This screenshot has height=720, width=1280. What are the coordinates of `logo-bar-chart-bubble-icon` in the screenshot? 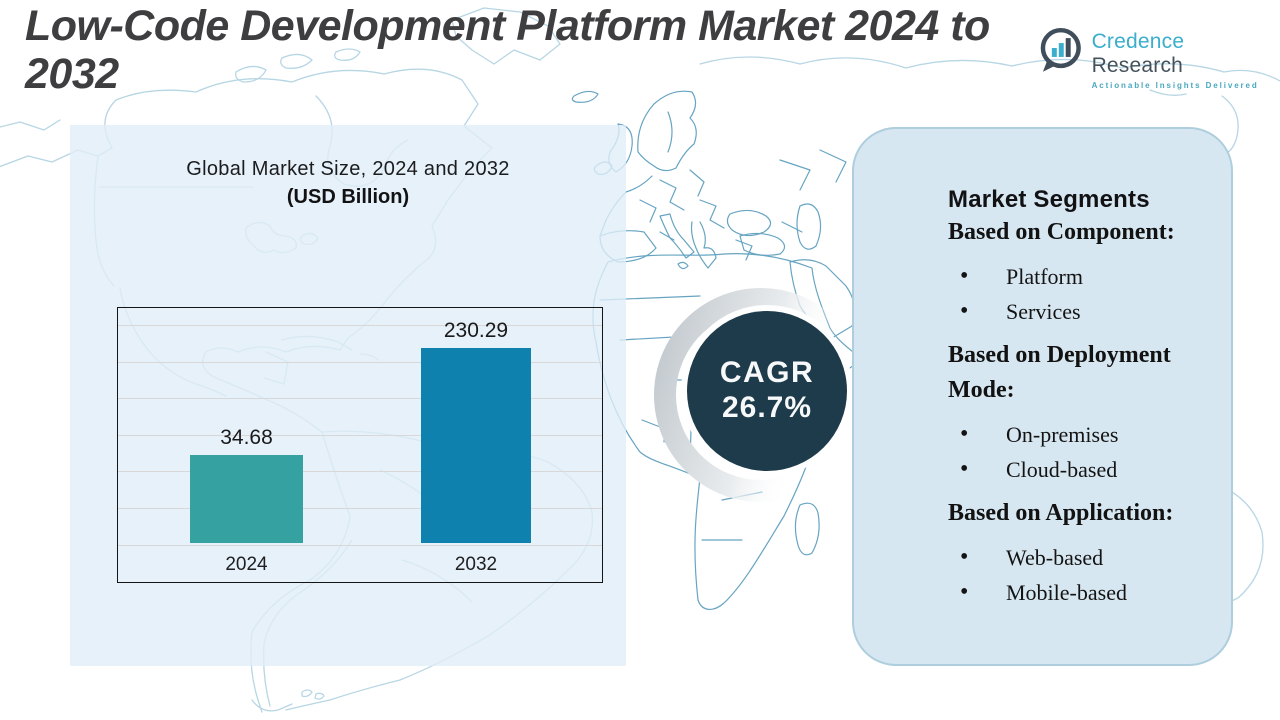 It's located at (1060, 49).